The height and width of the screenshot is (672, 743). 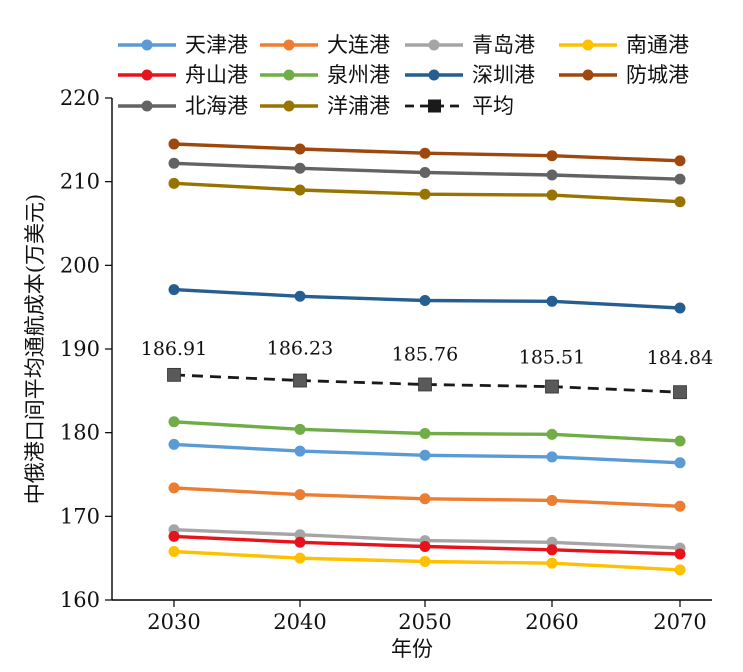 I want to click on data-label: 184.84, so click(x=680, y=358).